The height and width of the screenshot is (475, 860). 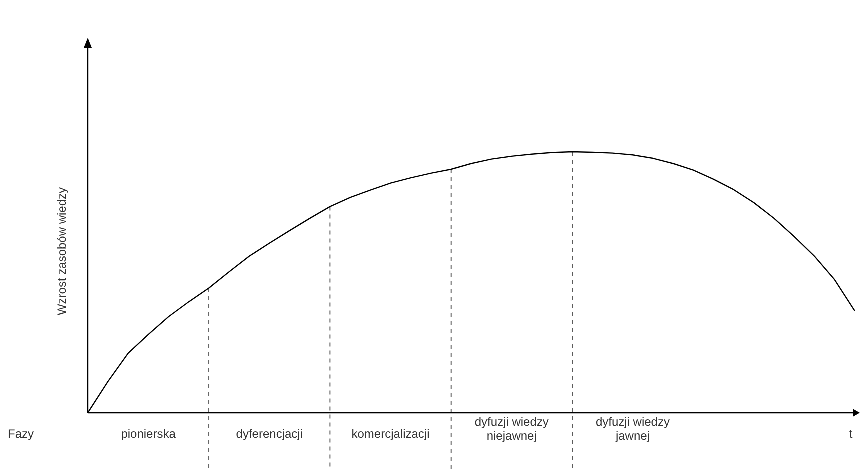 What do you see at coordinates (391, 434) in the screenshot?
I see `x-tick-label: komercjalizacji` at bounding box center [391, 434].